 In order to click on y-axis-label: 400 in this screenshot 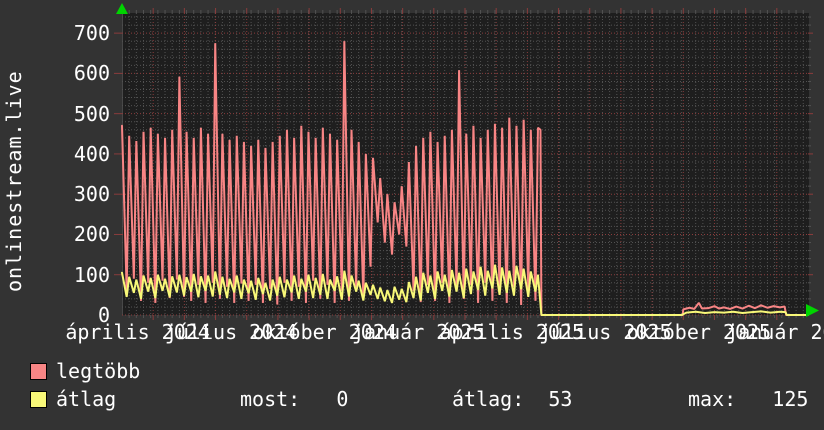, I will do `click(91, 153)`.